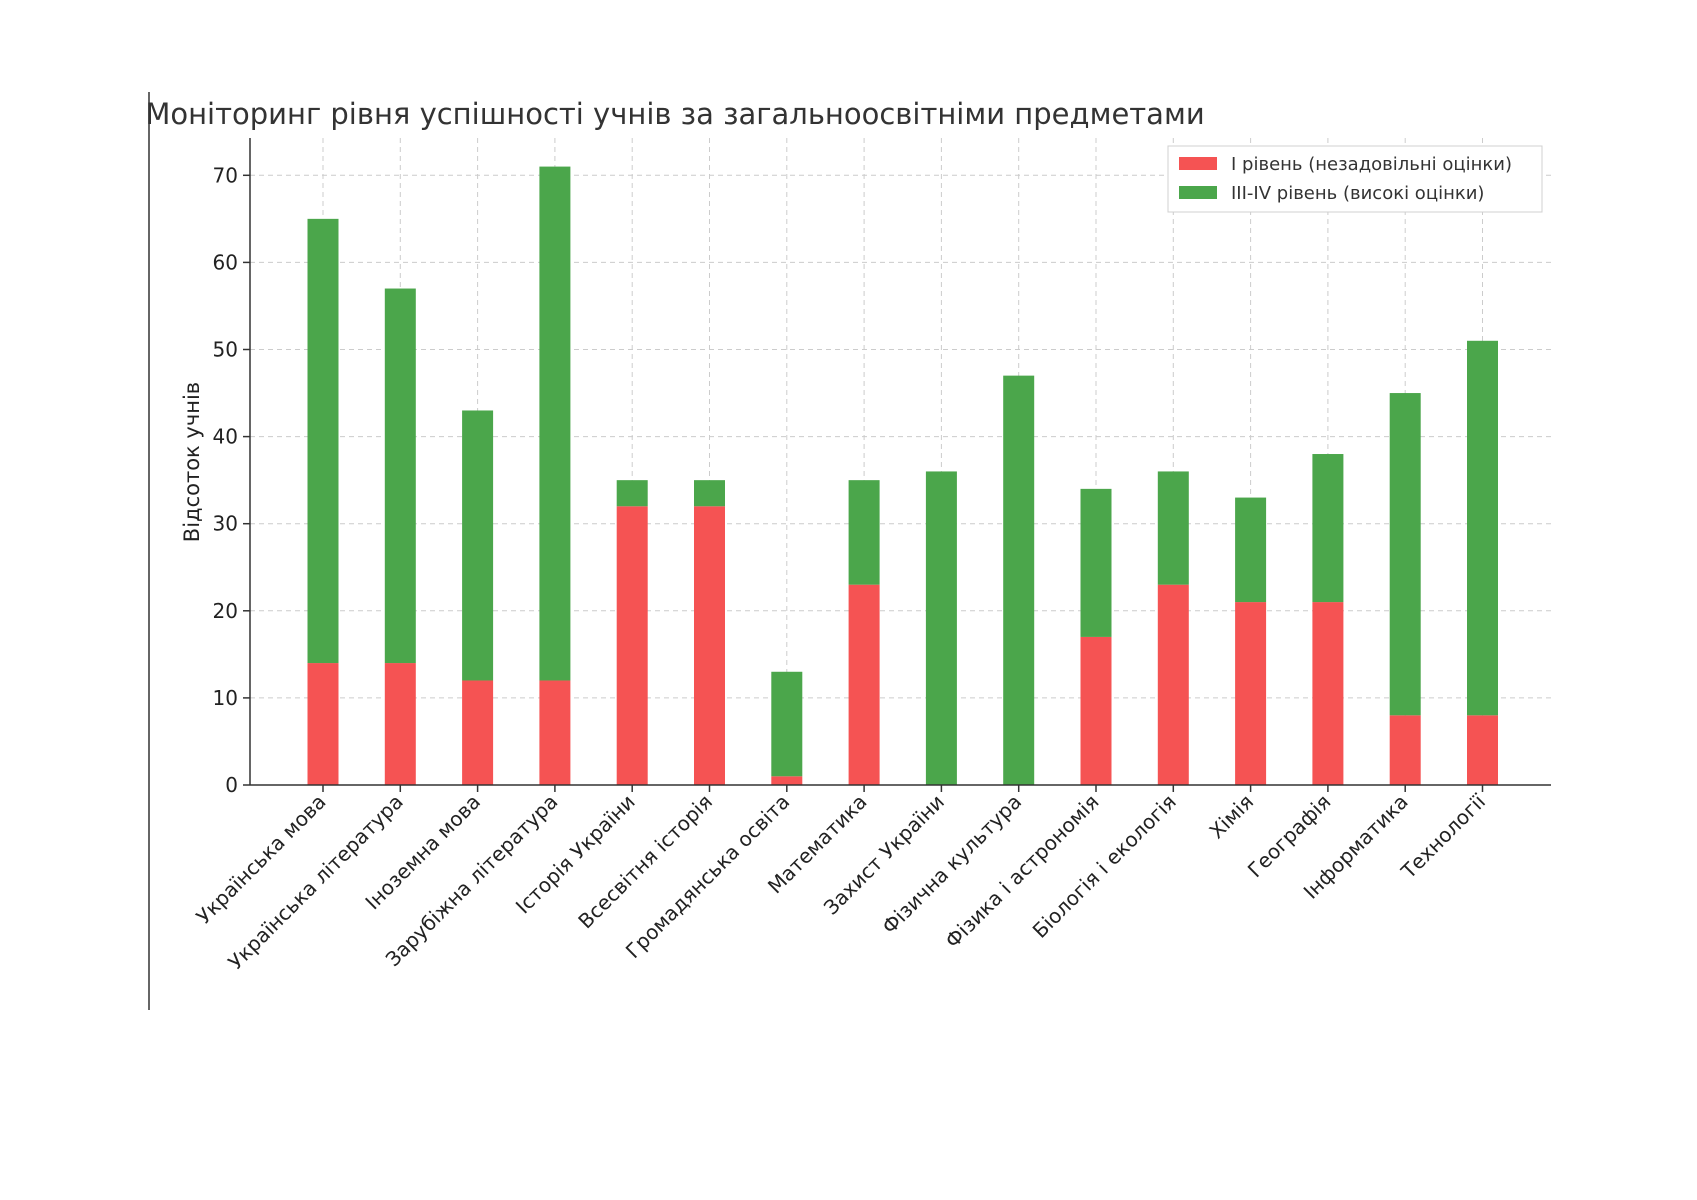 The height and width of the screenshot is (1200, 1697). What do you see at coordinates (260, 859) in the screenshot?
I see `x-tick-label: Українська мова` at bounding box center [260, 859].